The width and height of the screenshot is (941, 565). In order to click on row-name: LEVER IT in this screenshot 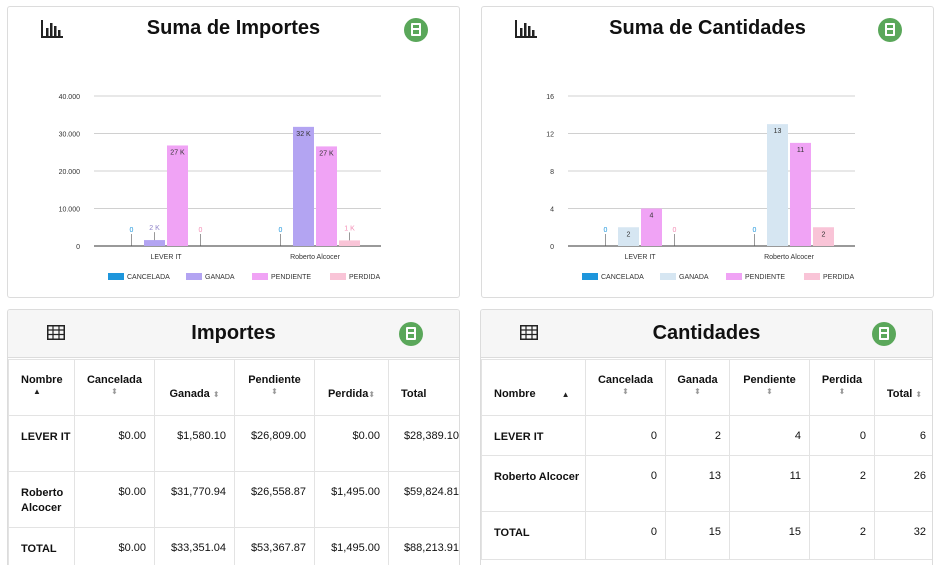, I will do `click(533, 435)`.